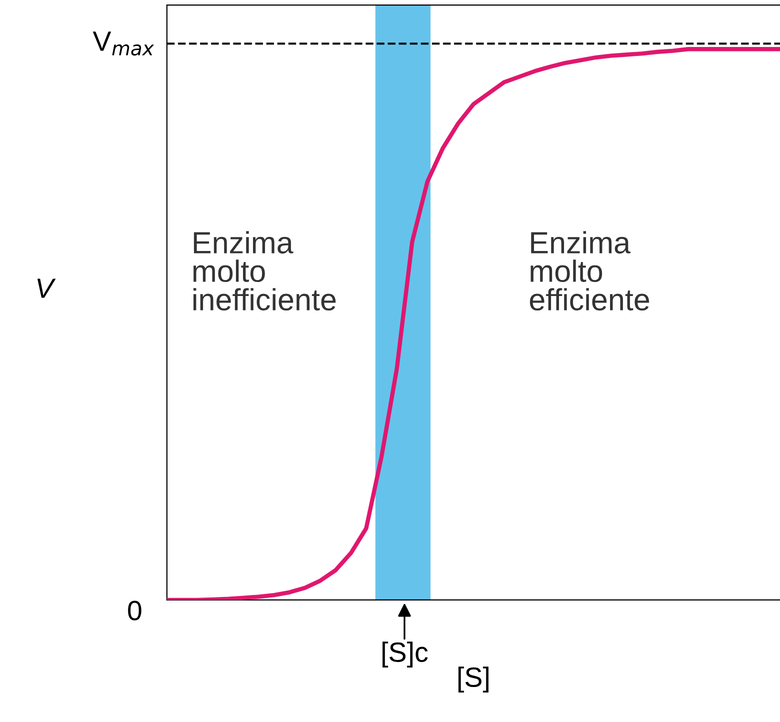 The height and width of the screenshot is (722, 780). Describe the element at coordinates (405, 655) in the screenshot. I see `text: [S]c` at that location.